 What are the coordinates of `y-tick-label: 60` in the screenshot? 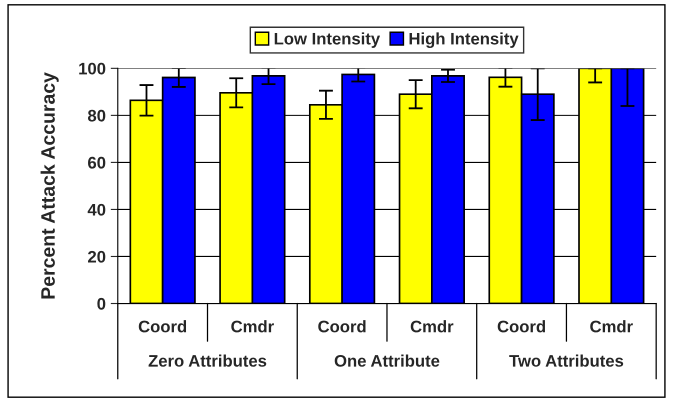 It's located at (97, 162).